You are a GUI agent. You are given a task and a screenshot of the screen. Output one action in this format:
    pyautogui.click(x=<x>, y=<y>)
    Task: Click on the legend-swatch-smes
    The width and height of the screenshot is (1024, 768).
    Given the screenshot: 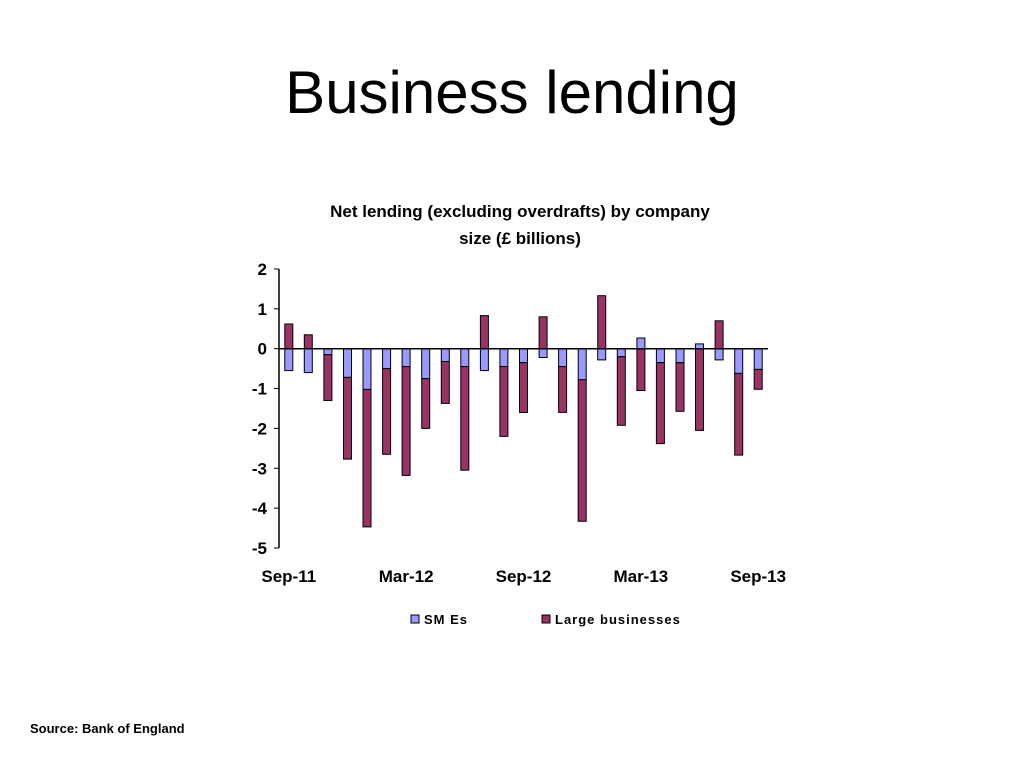 What is the action you would take?
    pyautogui.click(x=415, y=619)
    